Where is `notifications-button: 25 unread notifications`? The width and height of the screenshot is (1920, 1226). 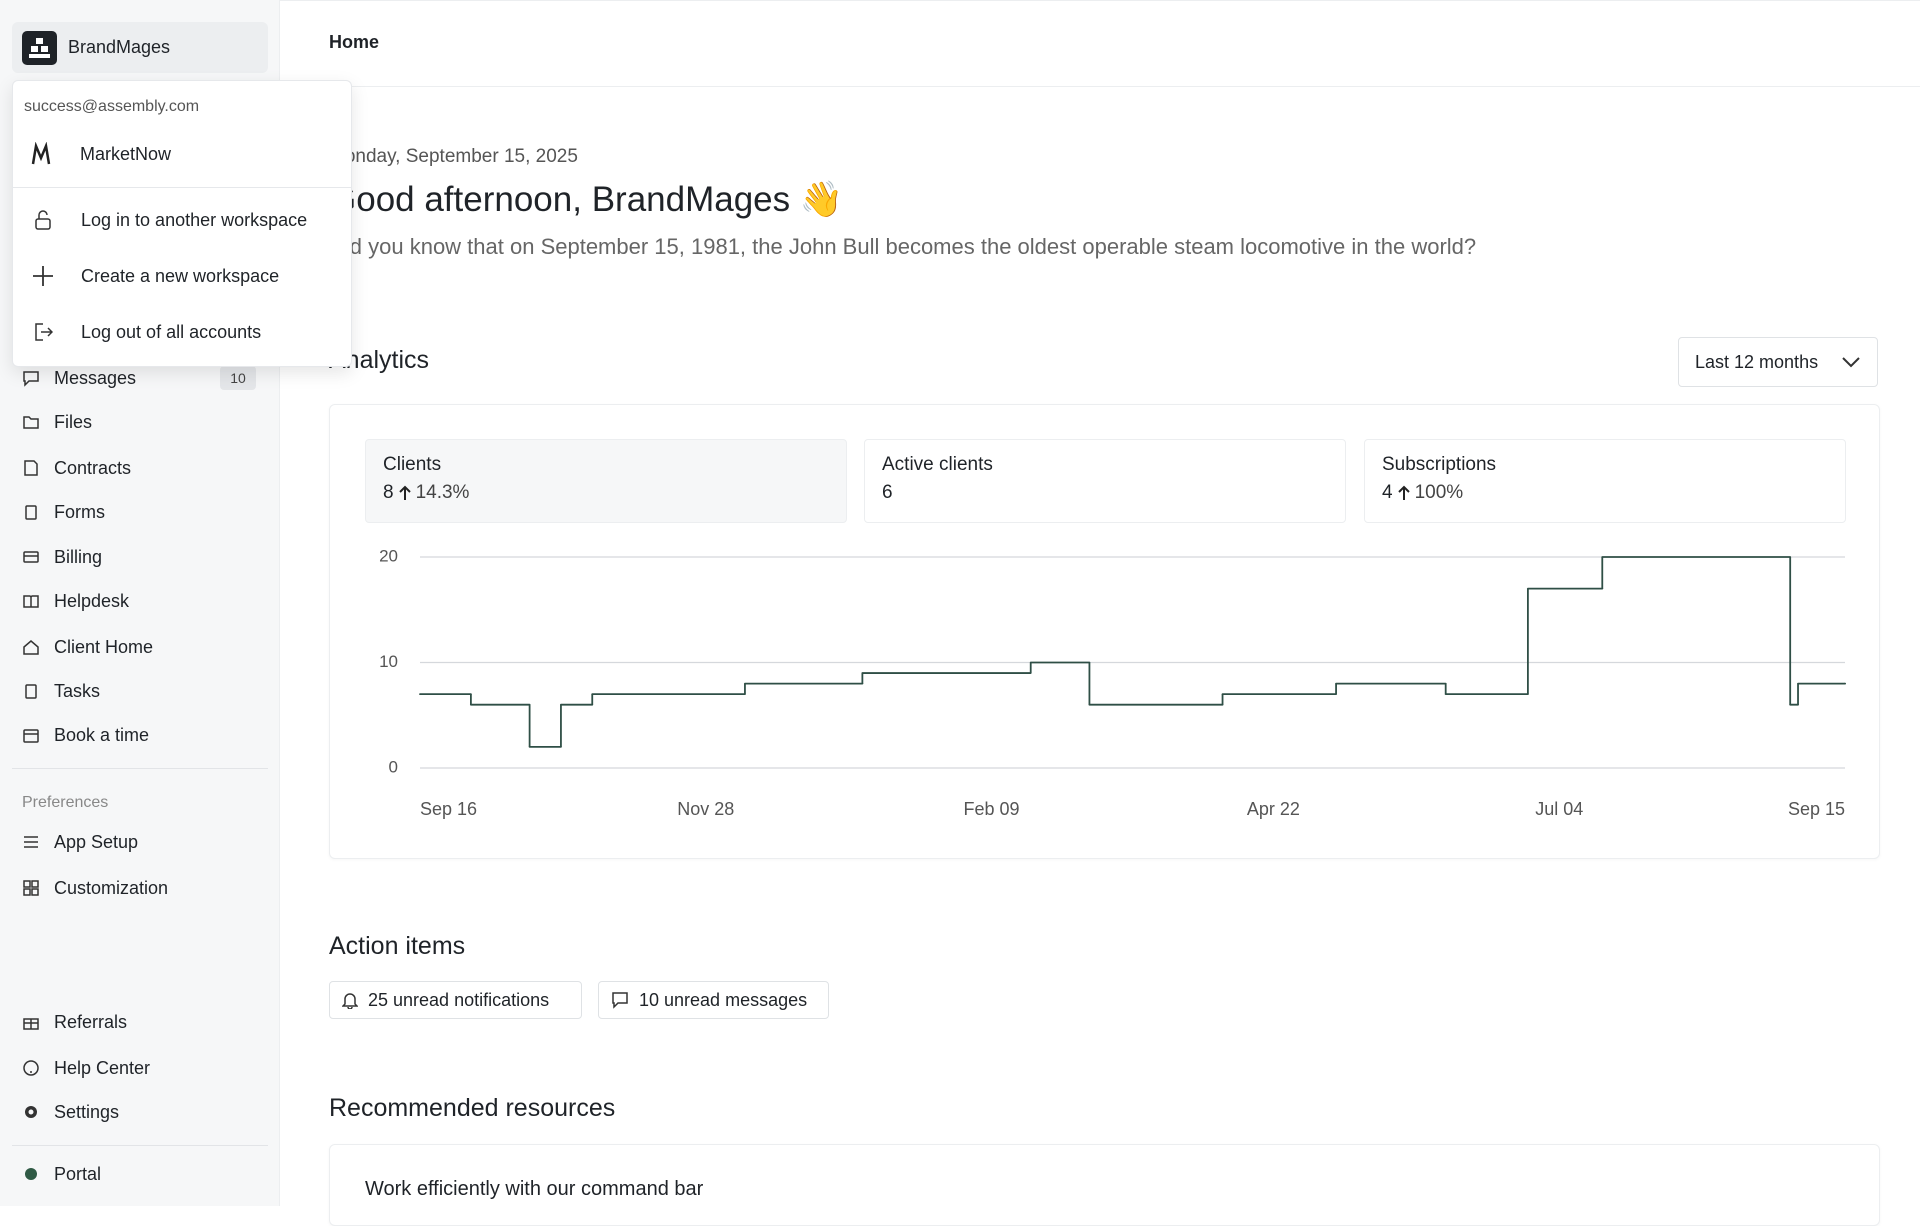 notifications-button: 25 unread notifications is located at coordinates (455, 1000).